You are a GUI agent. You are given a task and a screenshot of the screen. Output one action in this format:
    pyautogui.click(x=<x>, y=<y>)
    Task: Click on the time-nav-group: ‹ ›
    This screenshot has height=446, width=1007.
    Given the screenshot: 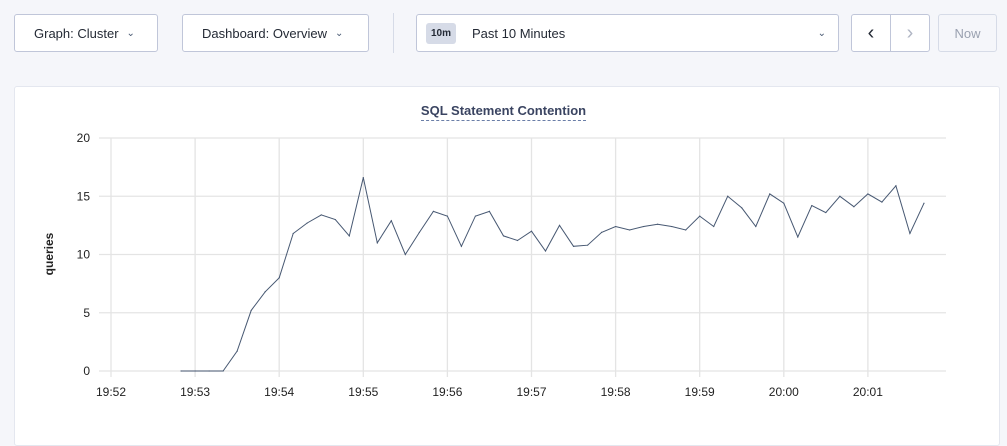 What is the action you would take?
    pyautogui.click(x=890, y=33)
    